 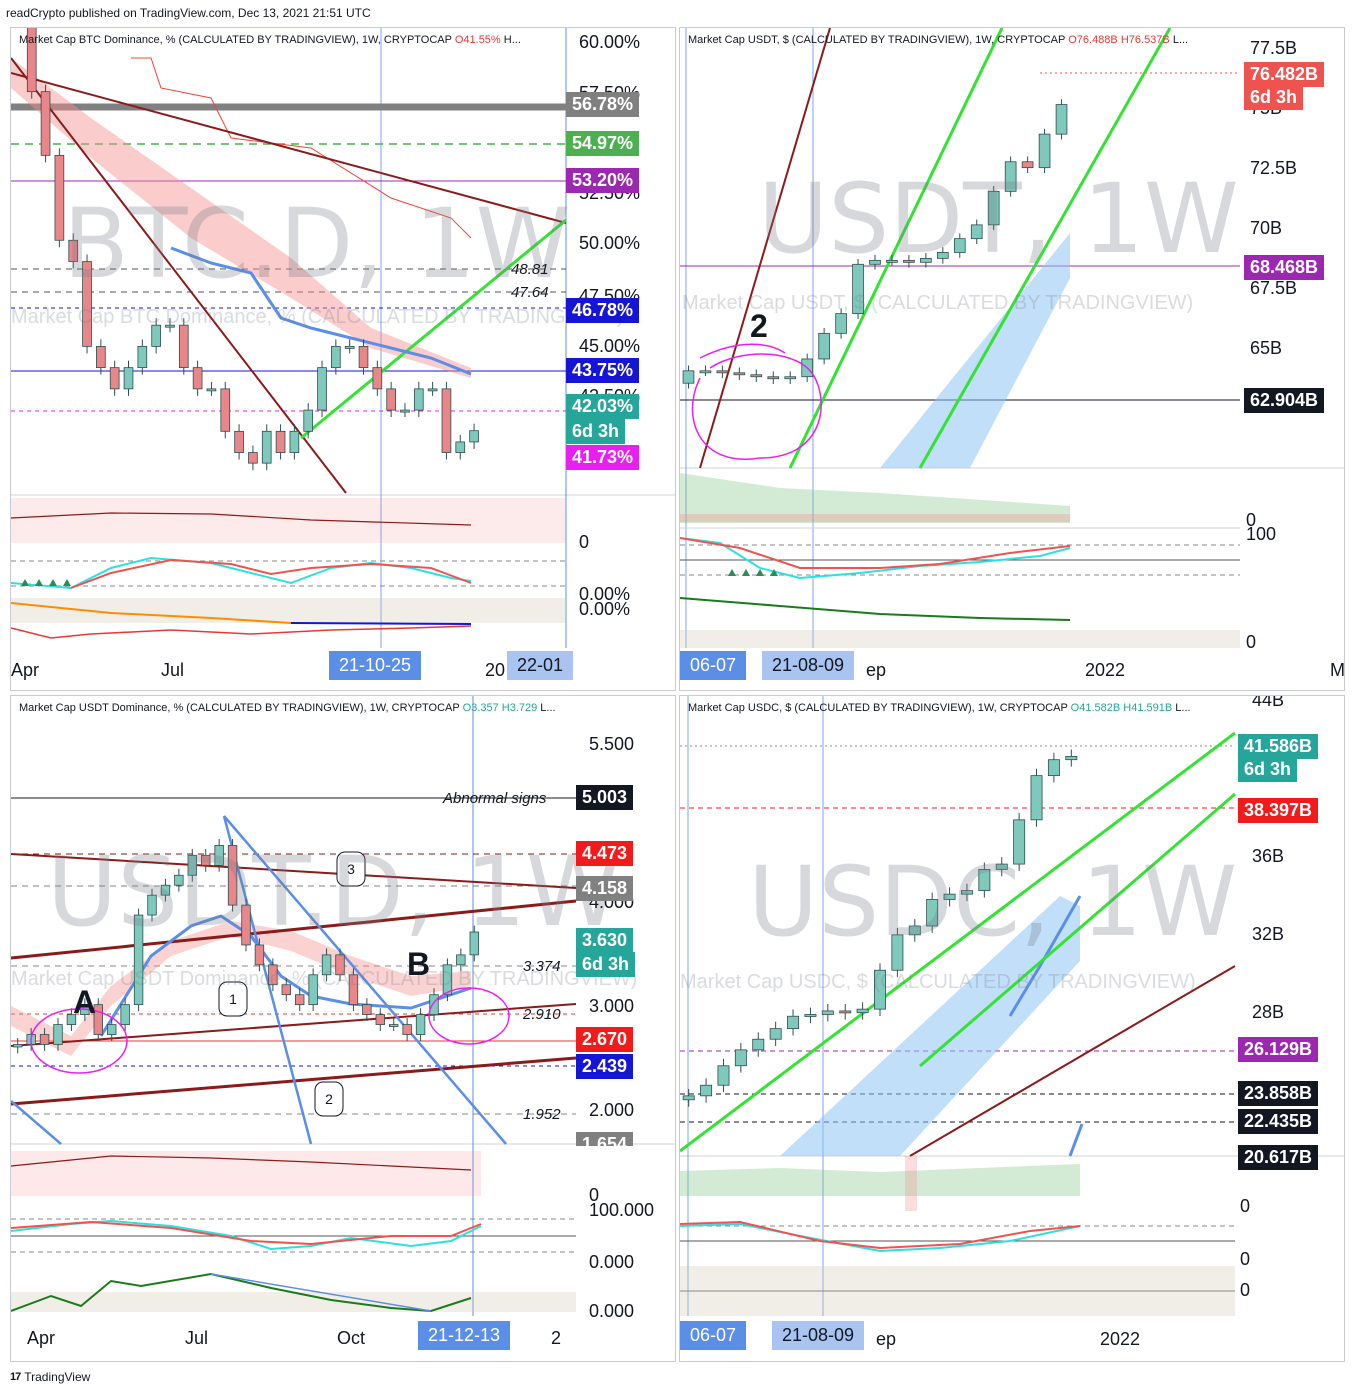 What do you see at coordinates (1274, 288) in the screenshot?
I see `usdt-axis-4: 67.5B` at bounding box center [1274, 288].